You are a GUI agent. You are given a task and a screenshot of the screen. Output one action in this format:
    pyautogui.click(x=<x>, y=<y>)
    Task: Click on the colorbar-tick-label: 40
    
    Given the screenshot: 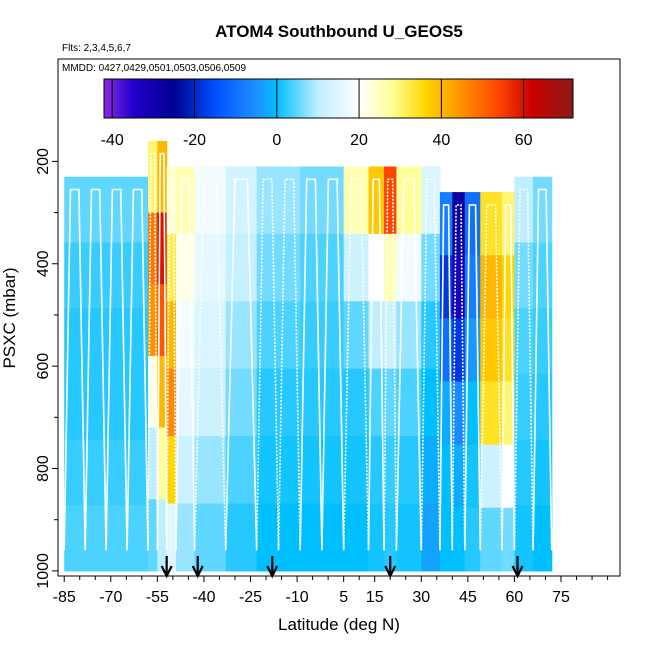 What is the action you would take?
    pyautogui.click(x=441, y=140)
    